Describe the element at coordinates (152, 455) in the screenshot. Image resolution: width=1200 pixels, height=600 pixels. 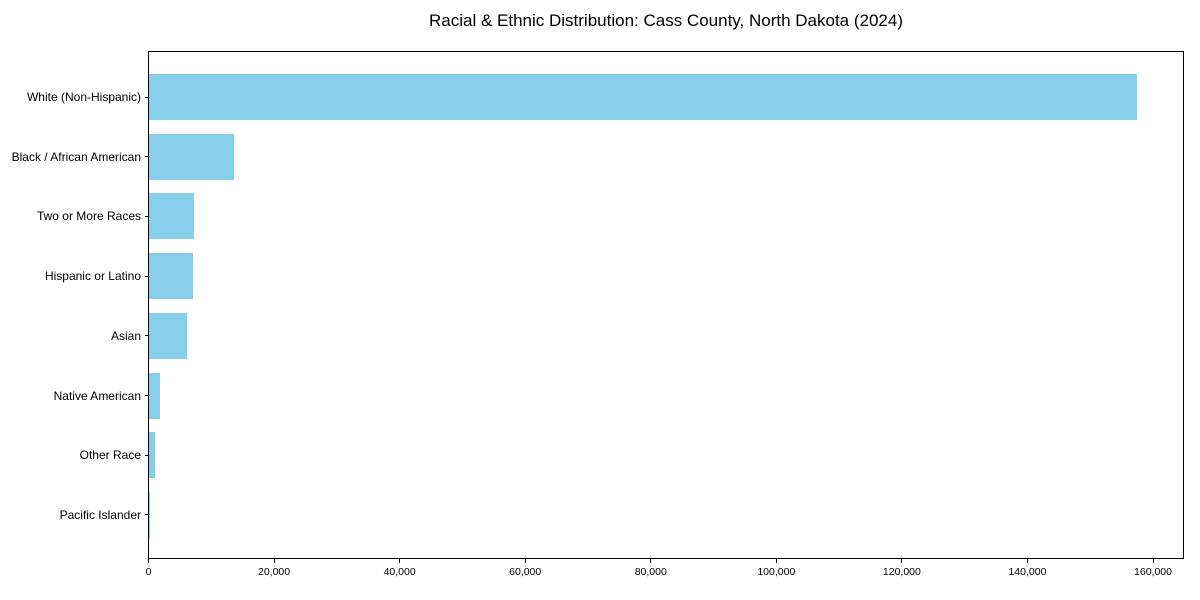
I see `bar-other-race` at that location.